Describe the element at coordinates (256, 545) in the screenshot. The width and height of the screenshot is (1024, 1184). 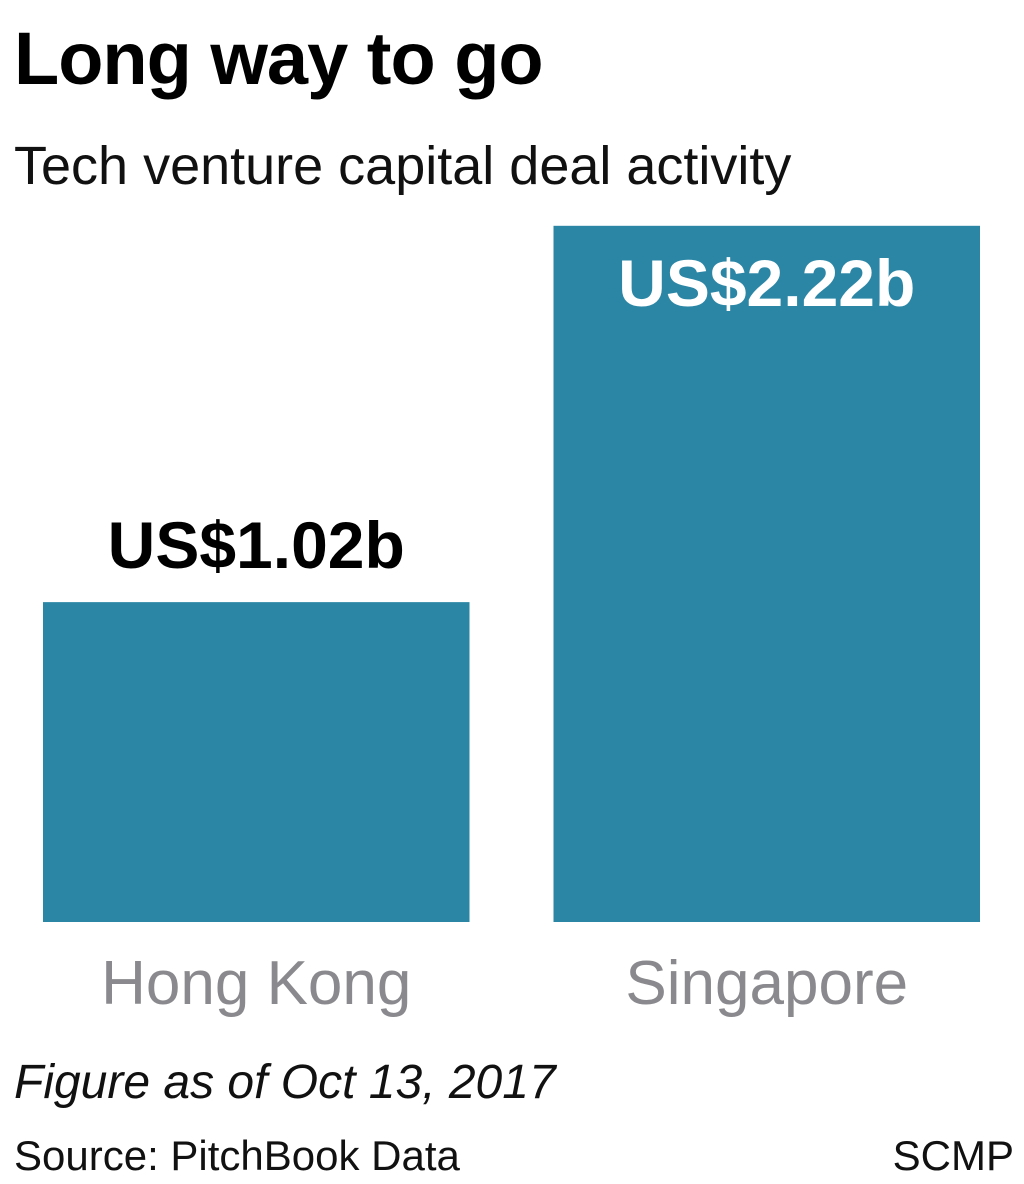
I see `value-label: US$1.02b` at that location.